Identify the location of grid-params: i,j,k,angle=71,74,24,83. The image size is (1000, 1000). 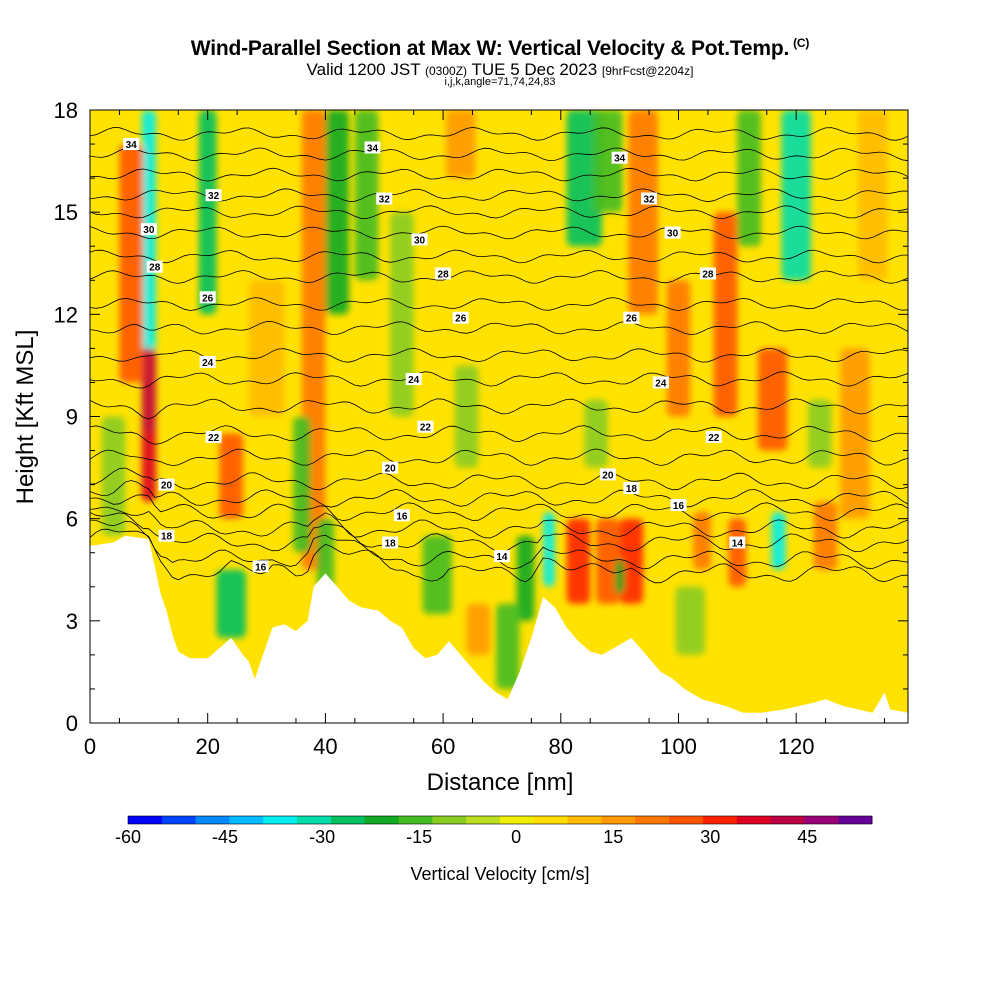
(500, 82).